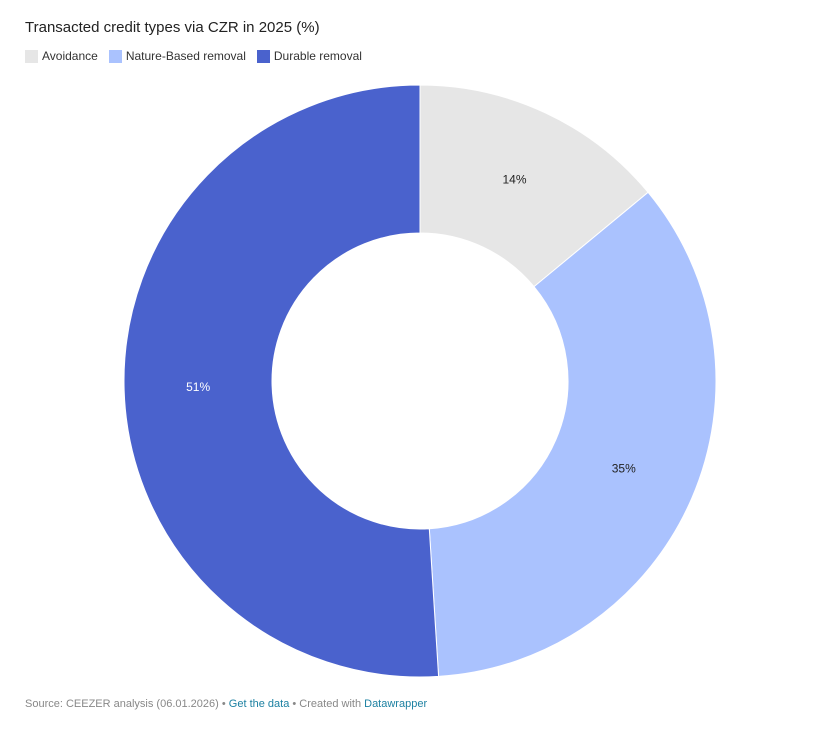 The height and width of the screenshot is (750, 822). I want to click on datawrapper-link: Datawrapper, so click(396, 704).